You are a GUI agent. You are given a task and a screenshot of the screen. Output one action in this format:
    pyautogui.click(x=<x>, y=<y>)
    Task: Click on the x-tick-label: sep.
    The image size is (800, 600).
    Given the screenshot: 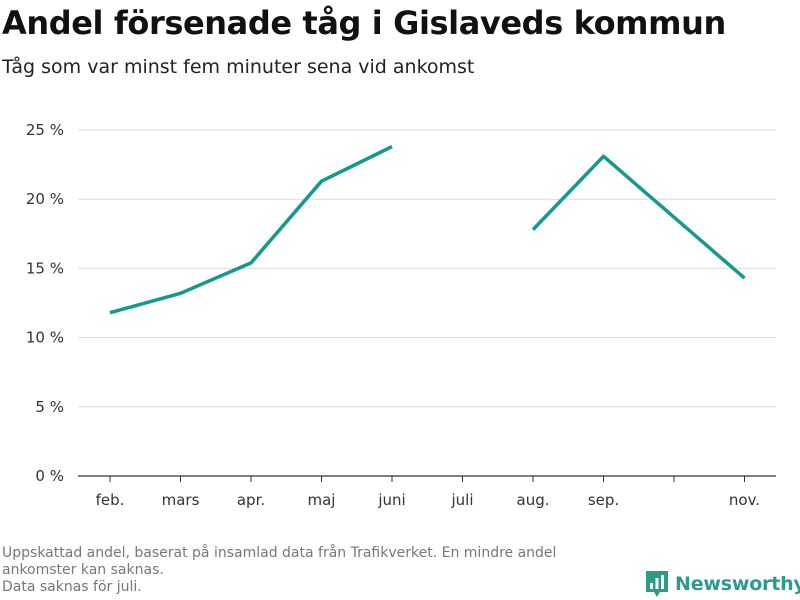 What is the action you would take?
    pyautogui.click(x=603, y=500)
    